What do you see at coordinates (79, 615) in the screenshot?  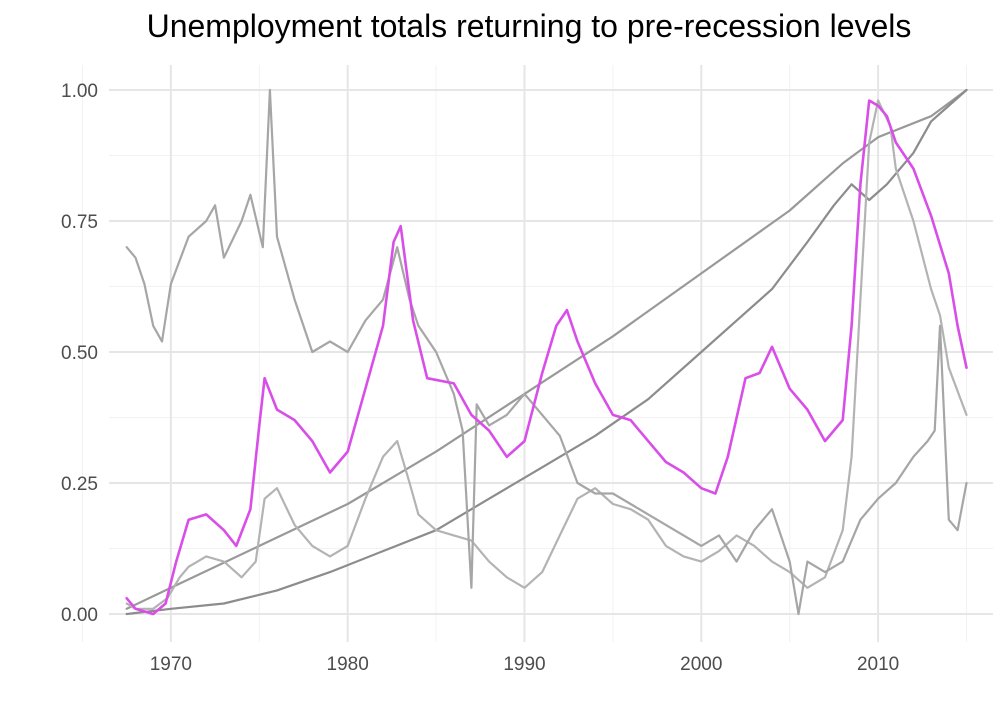 I see `y-tick-label: 0.00` at bounding box center [79, 615].